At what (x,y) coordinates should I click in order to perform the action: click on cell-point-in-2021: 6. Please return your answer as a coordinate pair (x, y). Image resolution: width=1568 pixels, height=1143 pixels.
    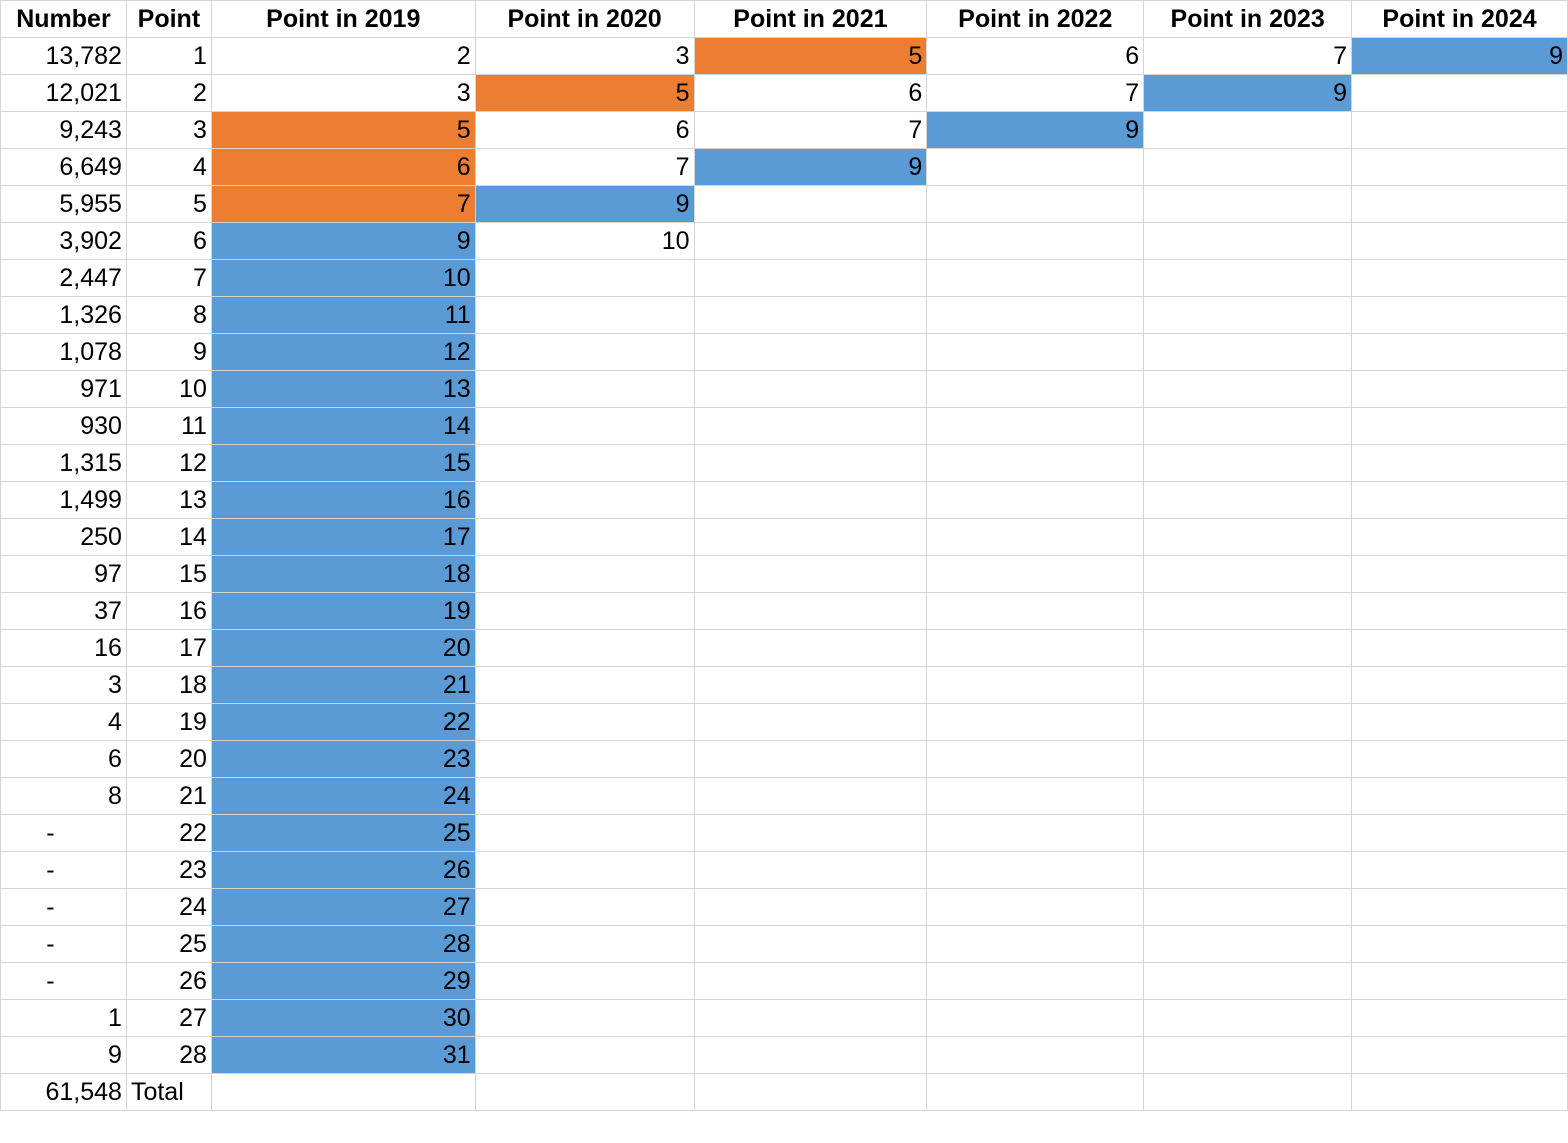
    Looking at the image, I should click on (810, 93).